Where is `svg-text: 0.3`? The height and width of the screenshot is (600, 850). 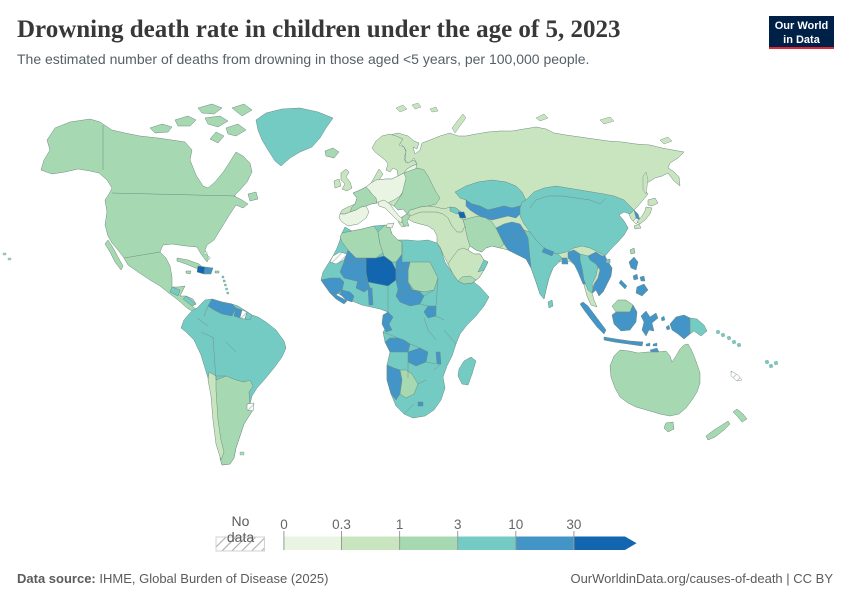 svg-text: 0.3 is located at coordinates (341, 524).